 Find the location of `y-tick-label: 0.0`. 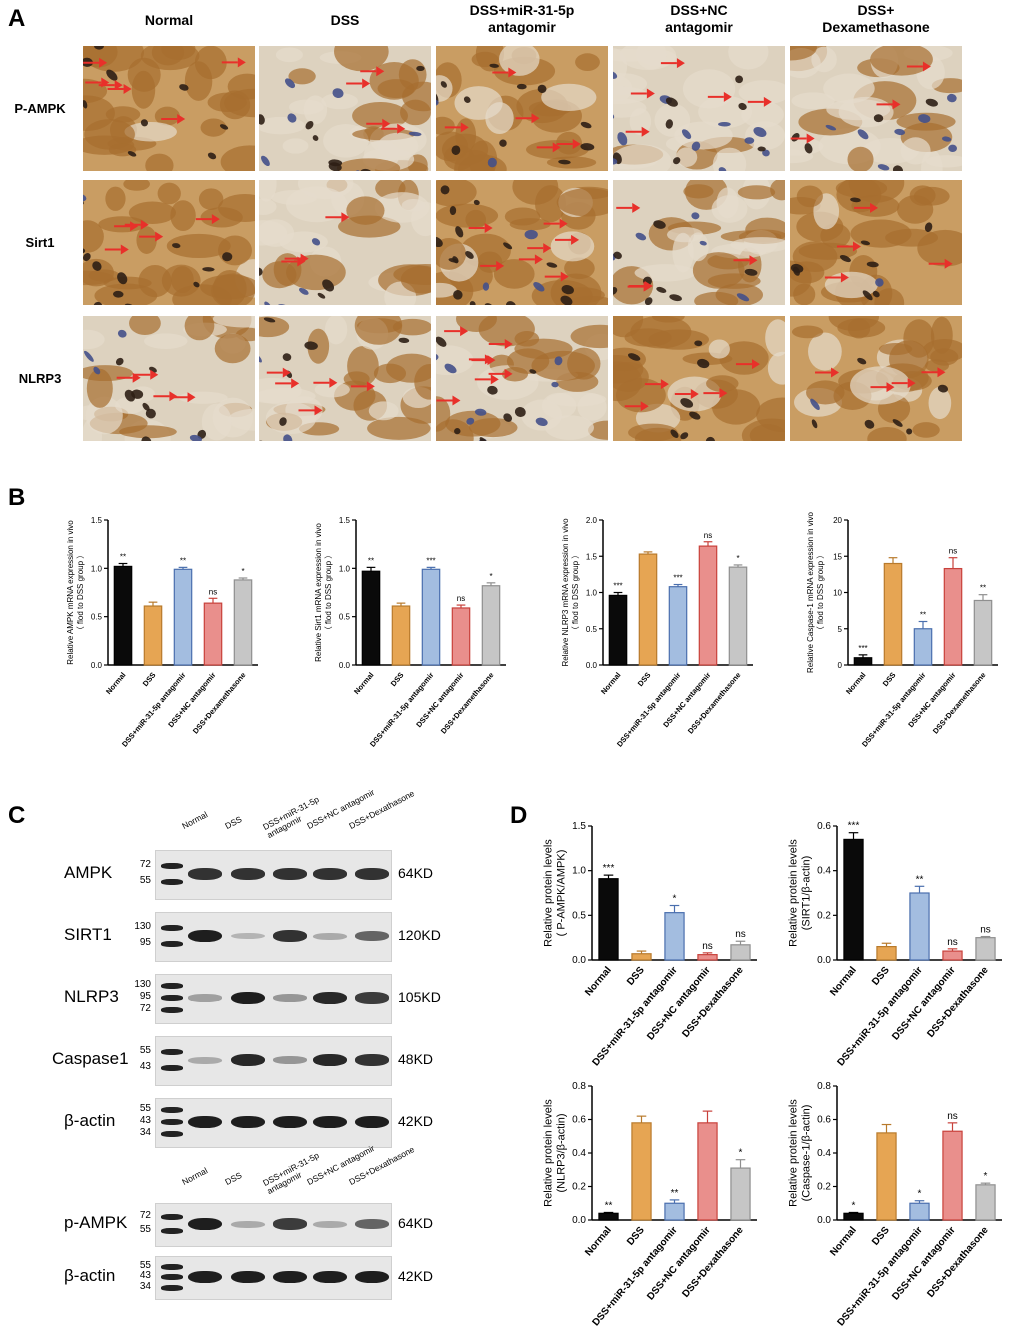

y-tick-label: 0.0 is located at coordinates (579, 1220).